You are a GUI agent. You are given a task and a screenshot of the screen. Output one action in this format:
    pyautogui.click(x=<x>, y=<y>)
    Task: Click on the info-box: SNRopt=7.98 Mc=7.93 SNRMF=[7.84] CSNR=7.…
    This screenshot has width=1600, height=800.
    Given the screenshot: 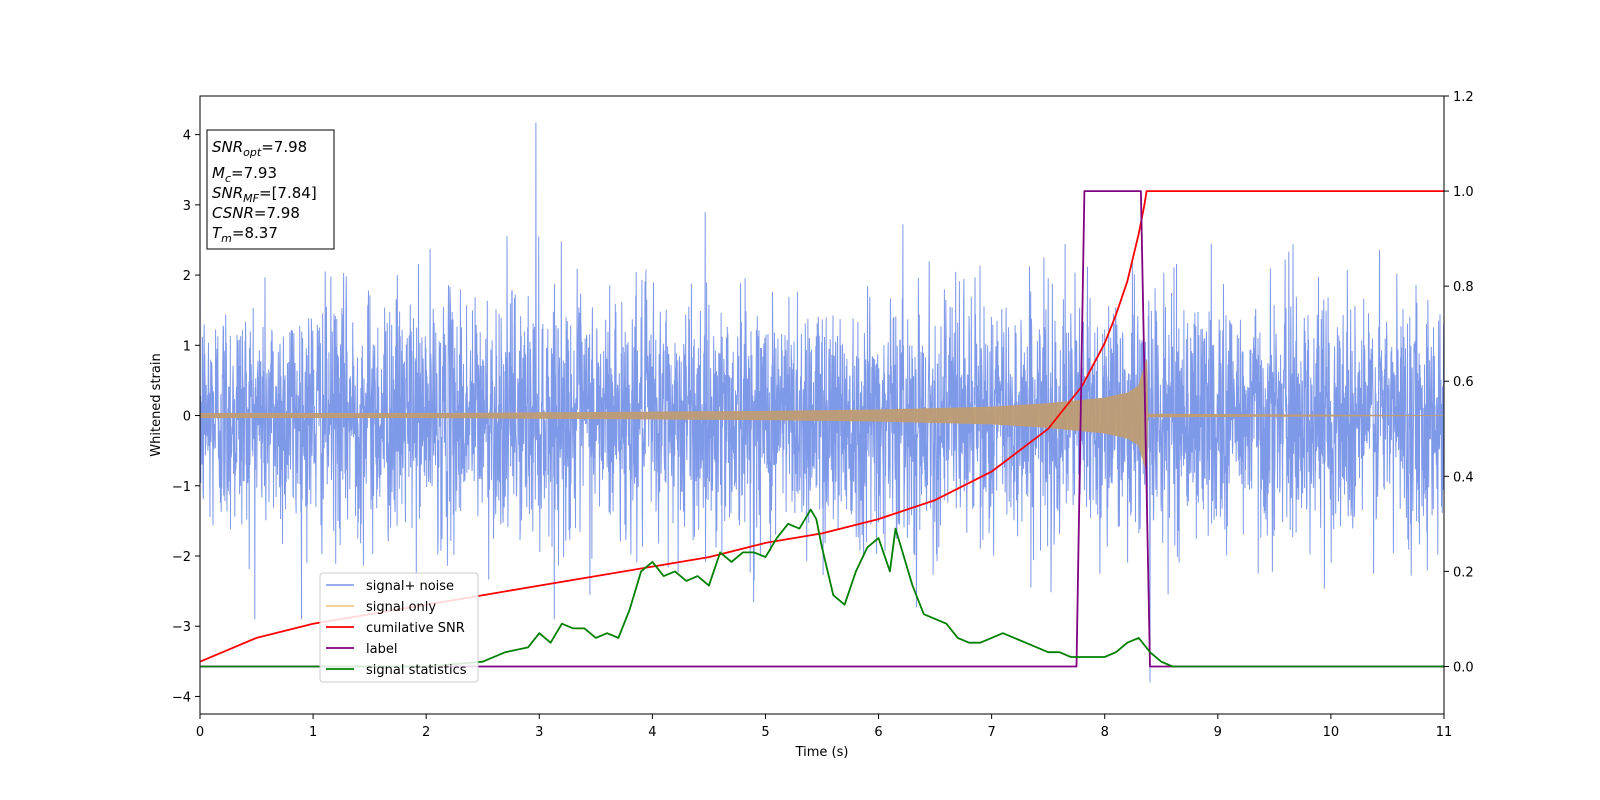 What is the action you would take?
    pyautogui.click(x=270, y=189)
    